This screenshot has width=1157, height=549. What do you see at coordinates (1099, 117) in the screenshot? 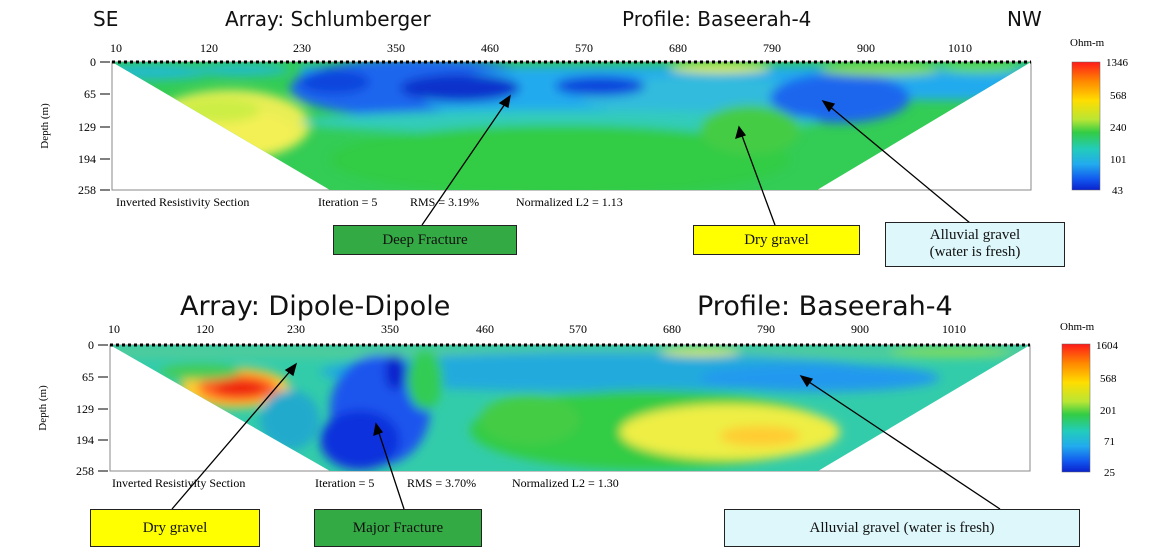
I see `top-color-legend: Ohm-m 1346 568 240 101 43` at bounding box center [1099, 117].